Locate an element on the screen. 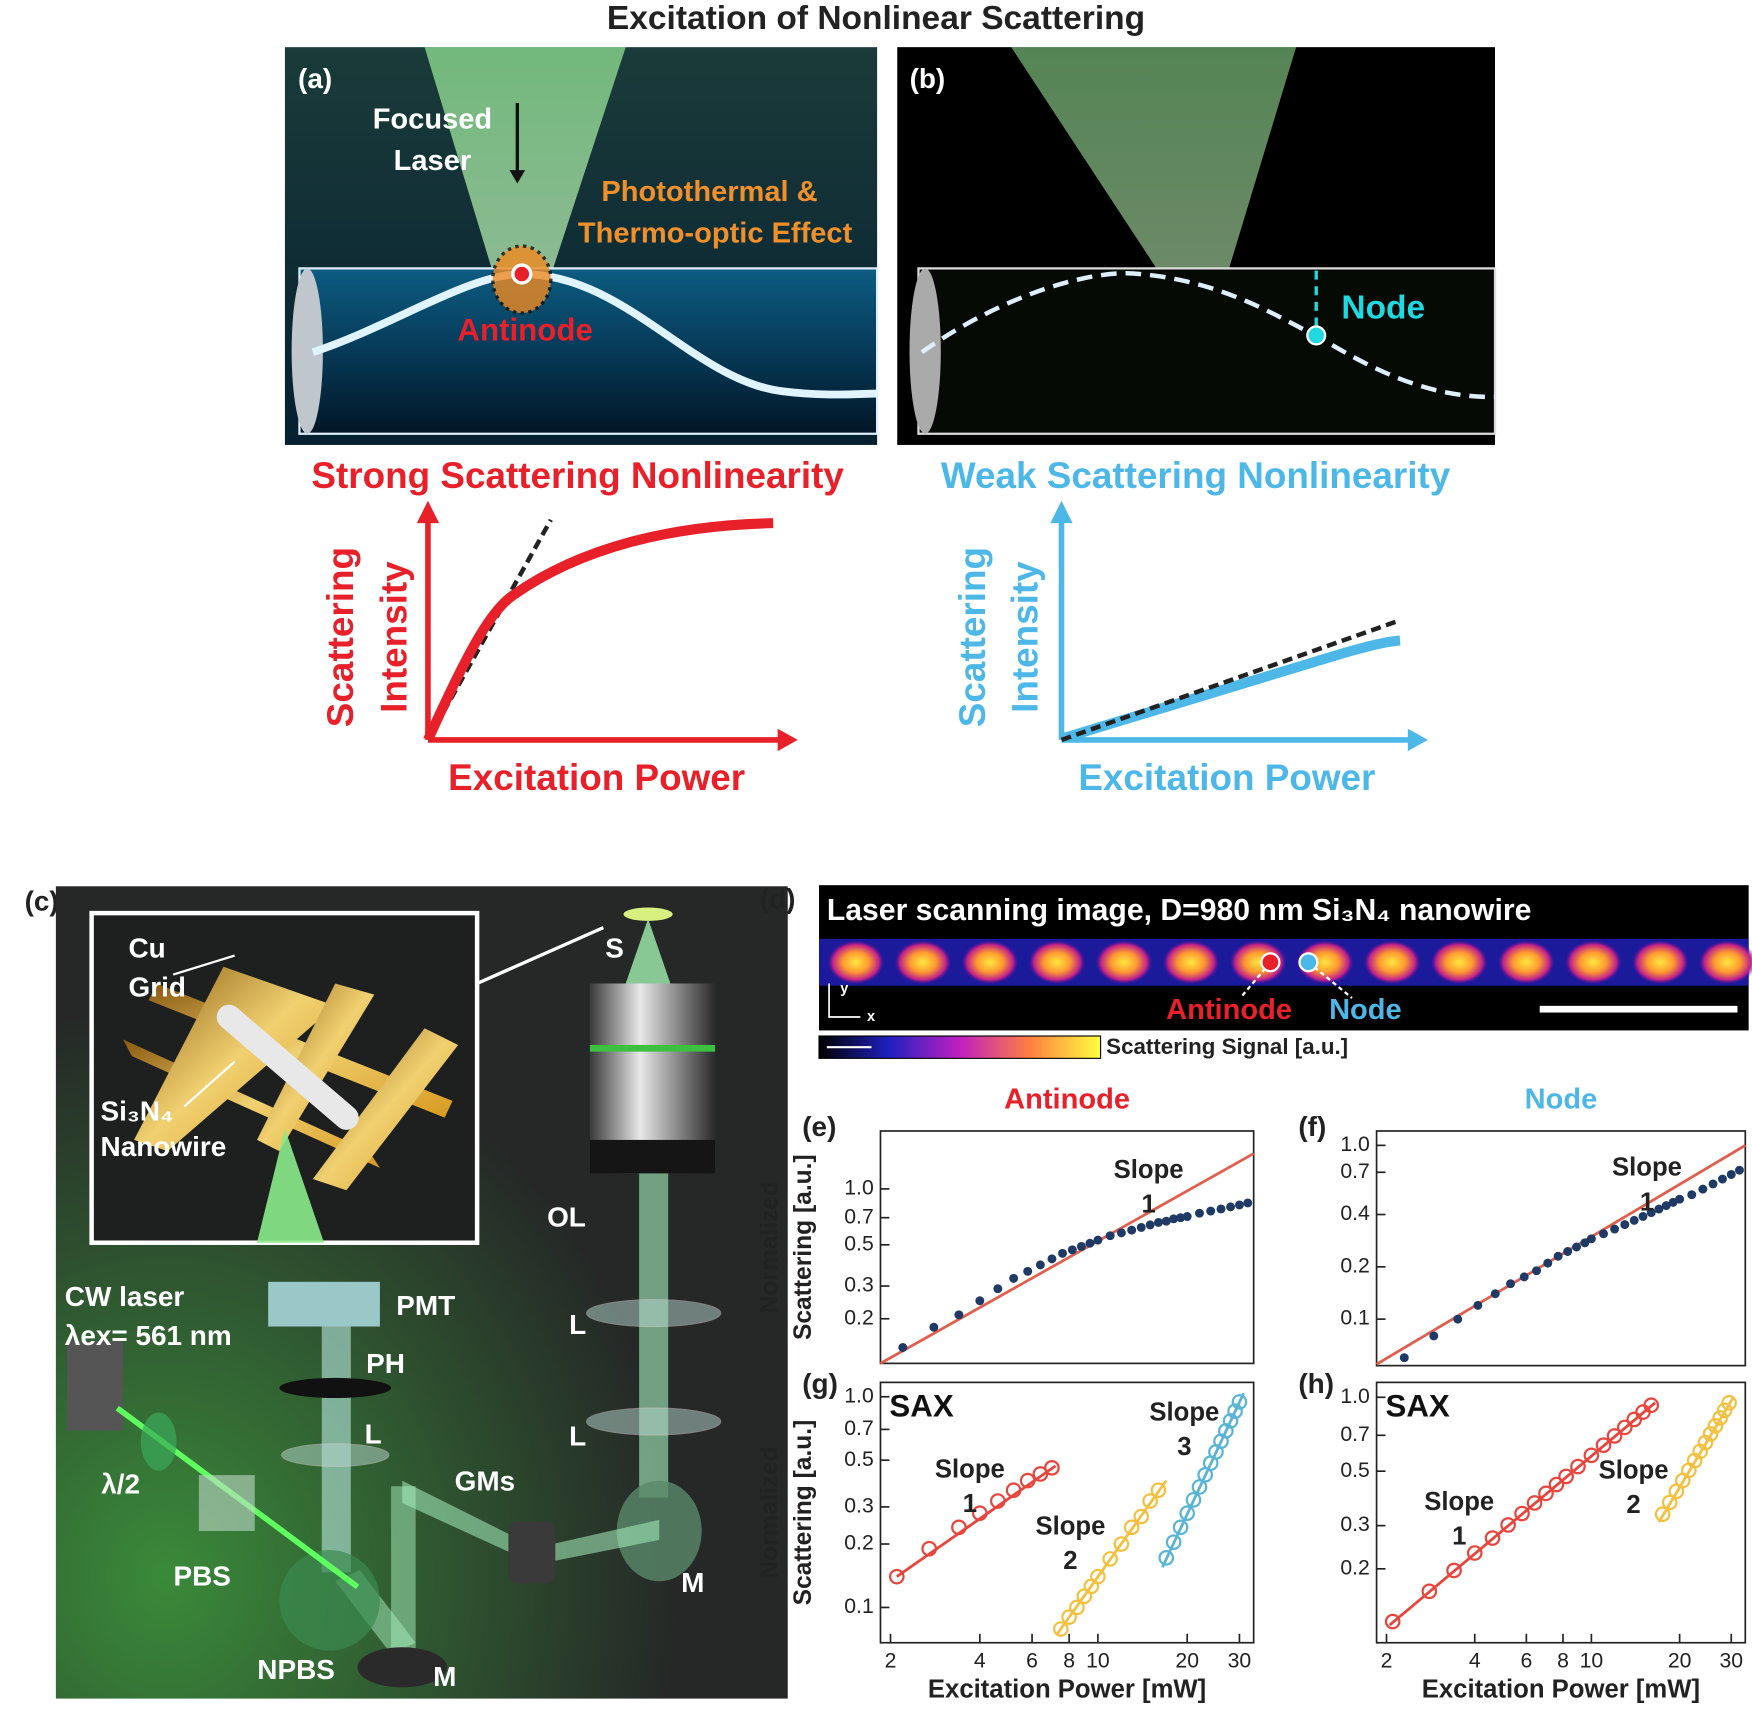  part-label: M is located at coordinates (444, 1676).